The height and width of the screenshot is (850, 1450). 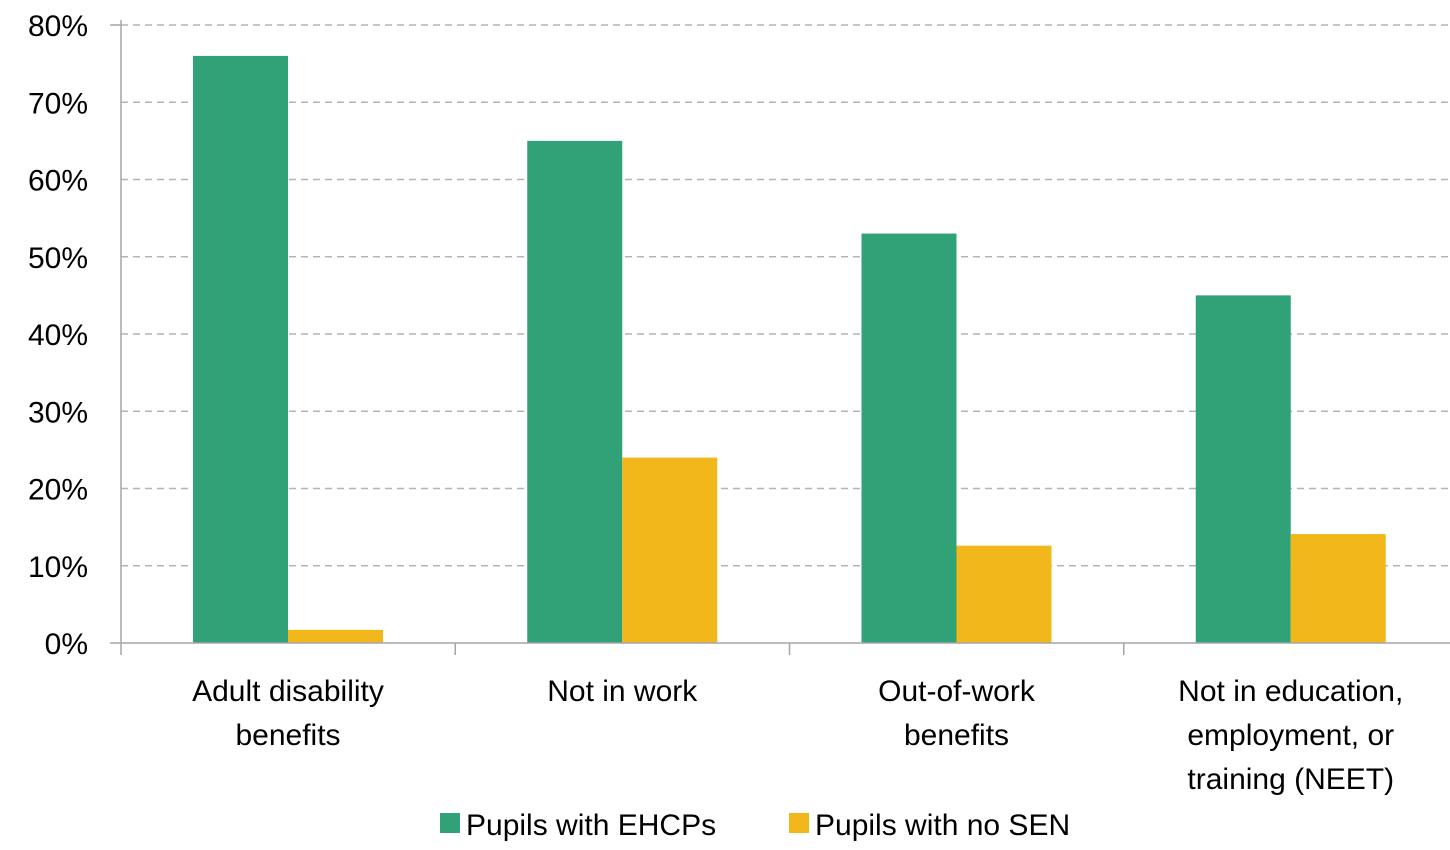 I want to click on y-tick-label: 80%, so click(x=58, y=26).